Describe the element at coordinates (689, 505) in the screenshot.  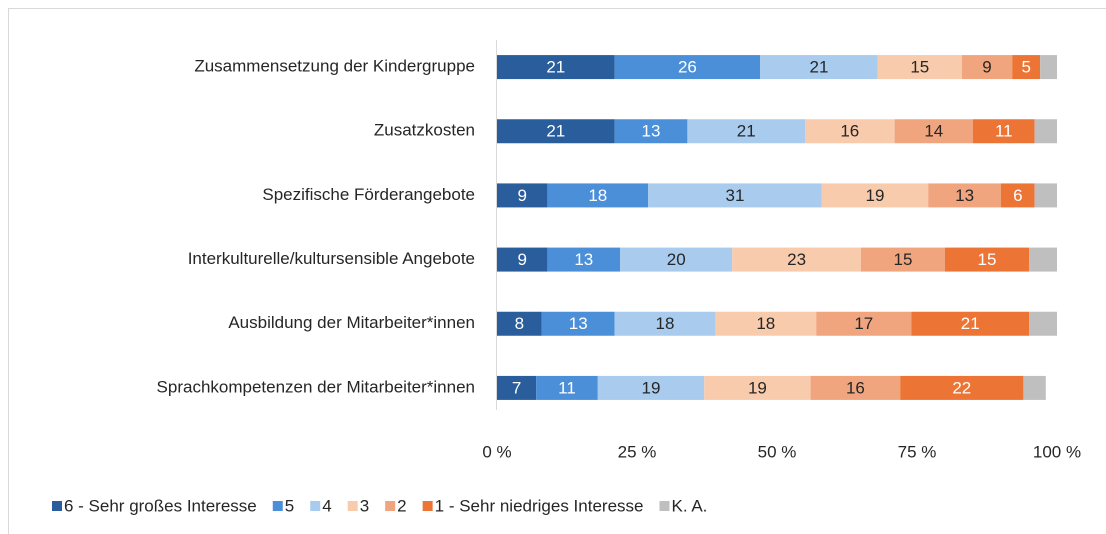
I see `legend-label: K. A.` at that location.